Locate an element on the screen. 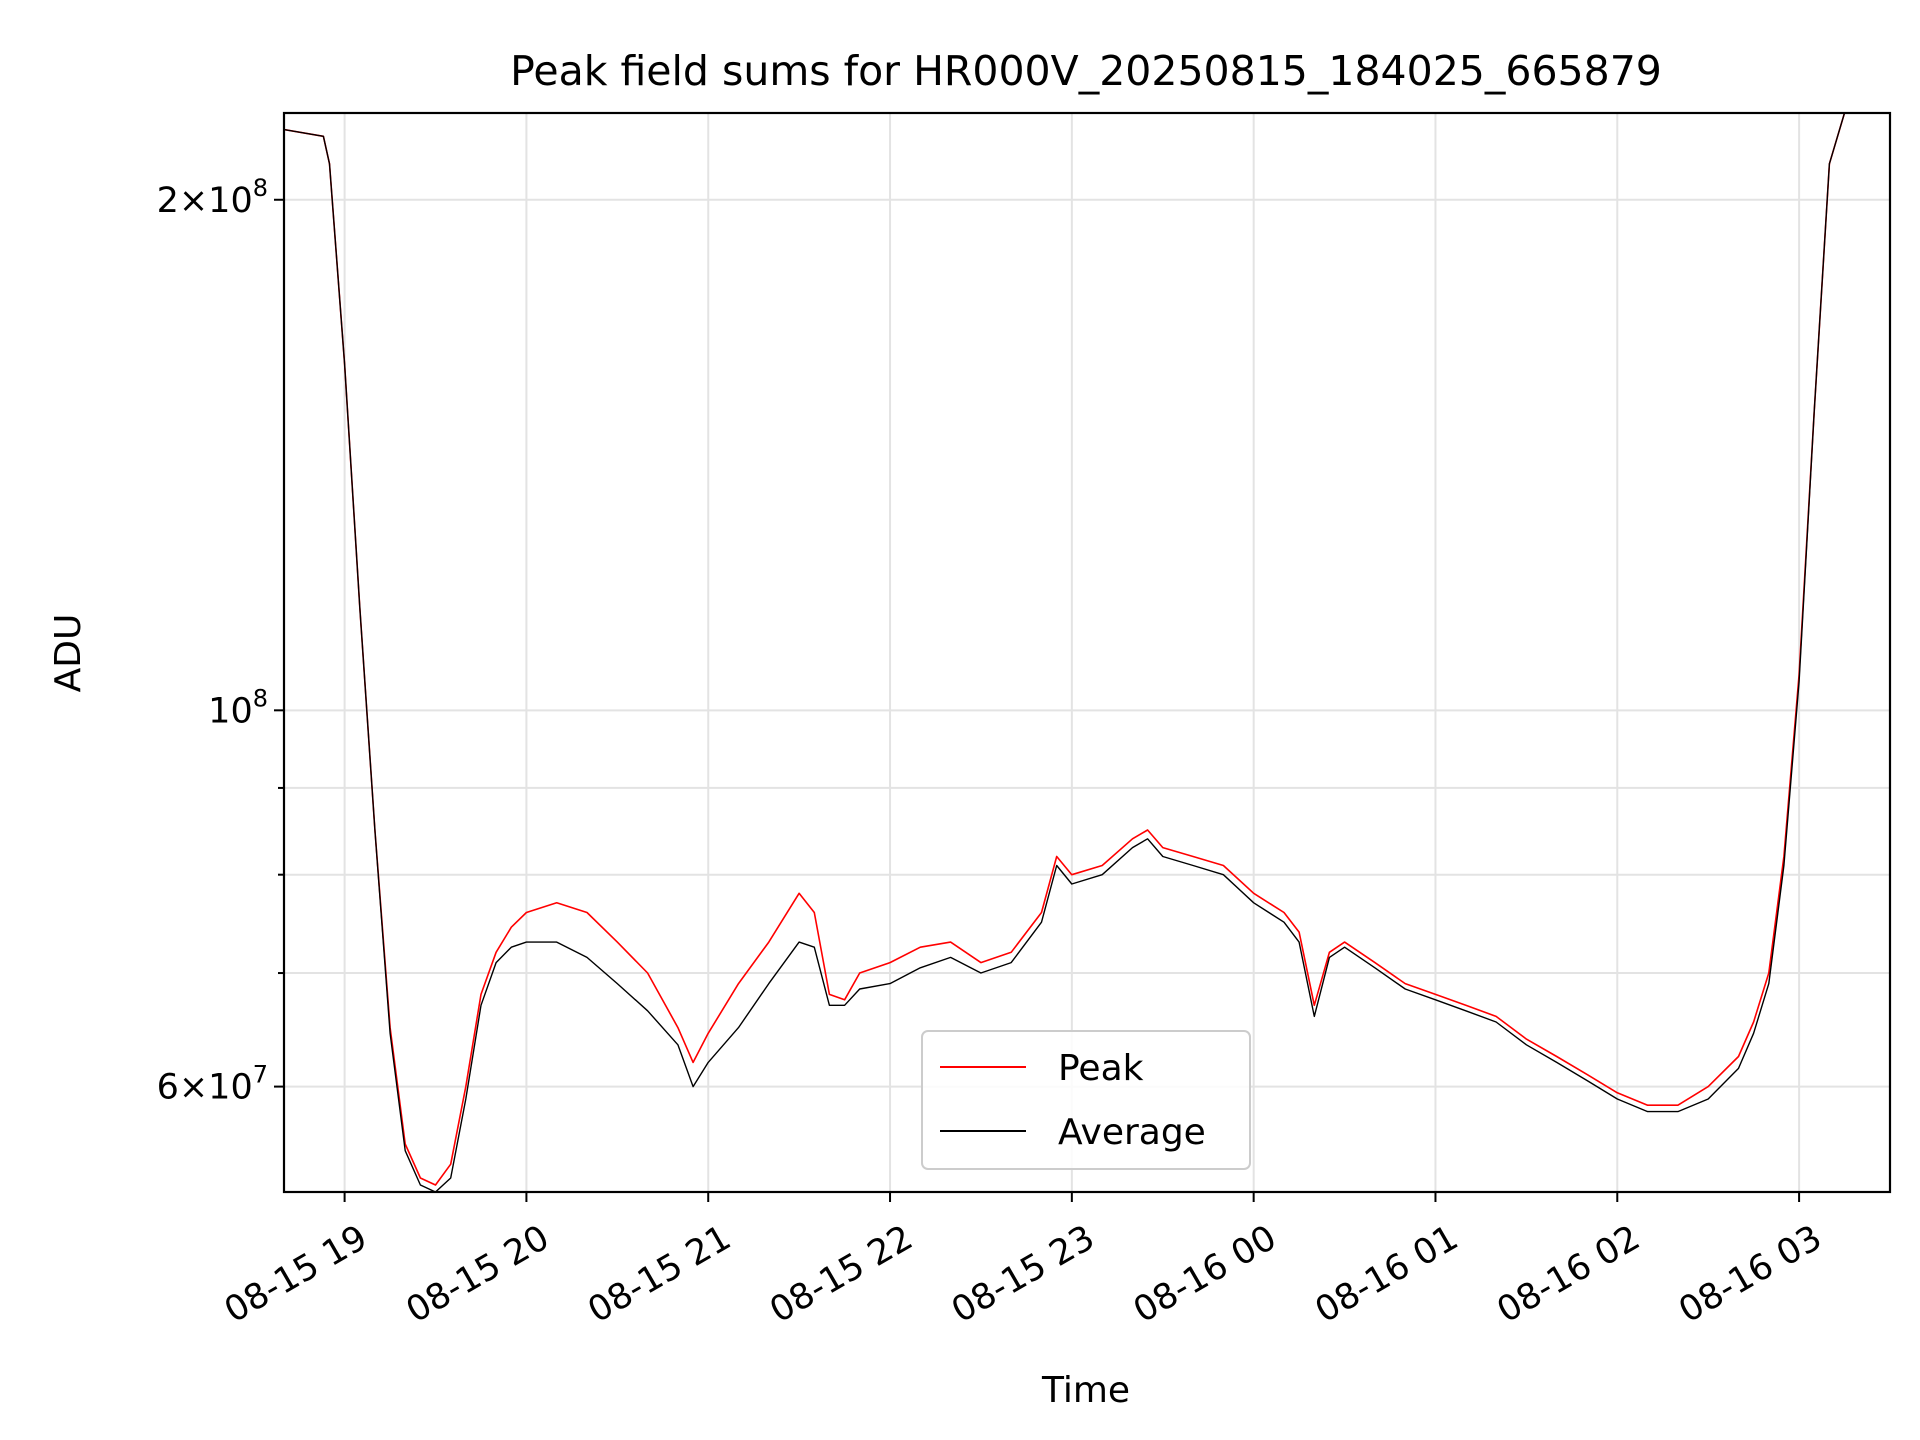 Image resolution: width=1920 pixels, height=1440 pixels. y-tick-label: 6×107 is located at coordinates (212, 1084).